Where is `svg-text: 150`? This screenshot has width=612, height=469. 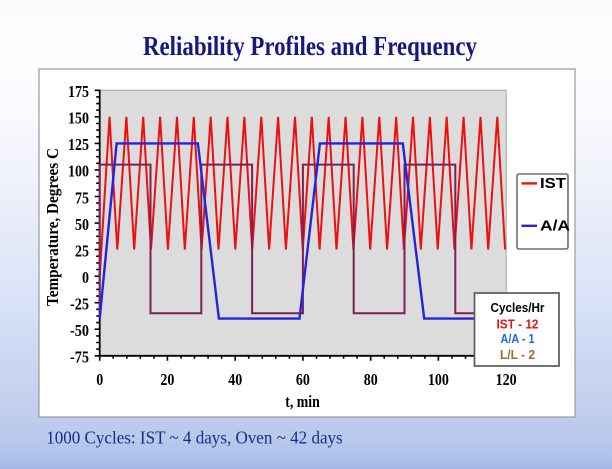 svg-text: 150 is located at coordinates (78, 118).